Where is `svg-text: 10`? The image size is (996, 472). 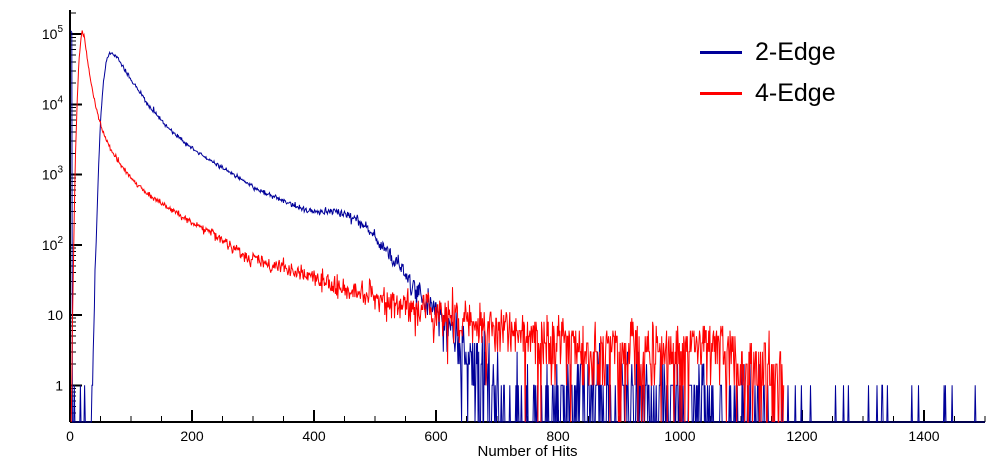
svg-text: 10 is located at coordinates (55, 315).